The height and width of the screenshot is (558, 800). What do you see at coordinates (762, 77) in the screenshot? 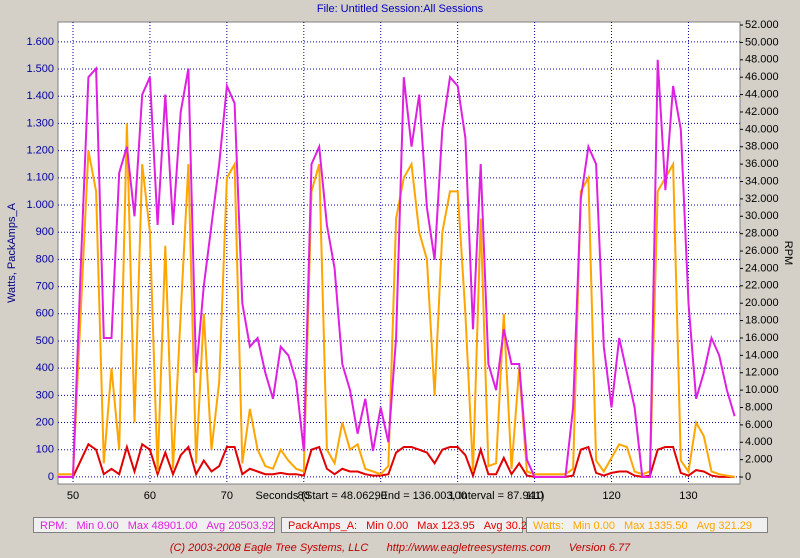
I see `y2-tick-label: 46.000` at bounding box center [762, 77].